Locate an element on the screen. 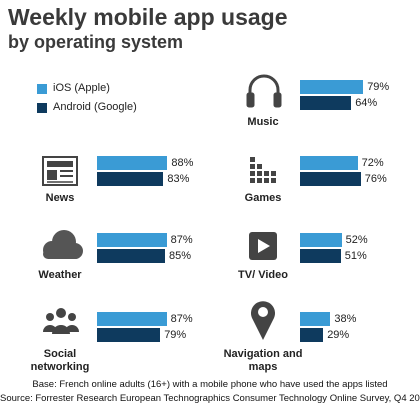  value-label: 51% is located at coordinates (355, 256).